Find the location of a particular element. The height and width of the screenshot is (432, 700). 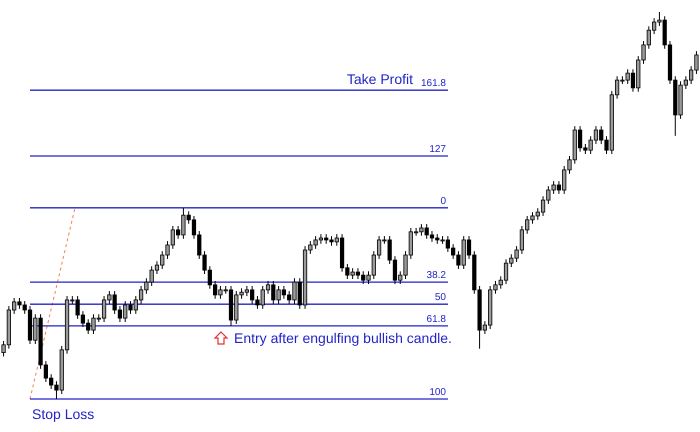

annotation: Entry after engulfing bullish candle. is located at coordinates (343, 338).